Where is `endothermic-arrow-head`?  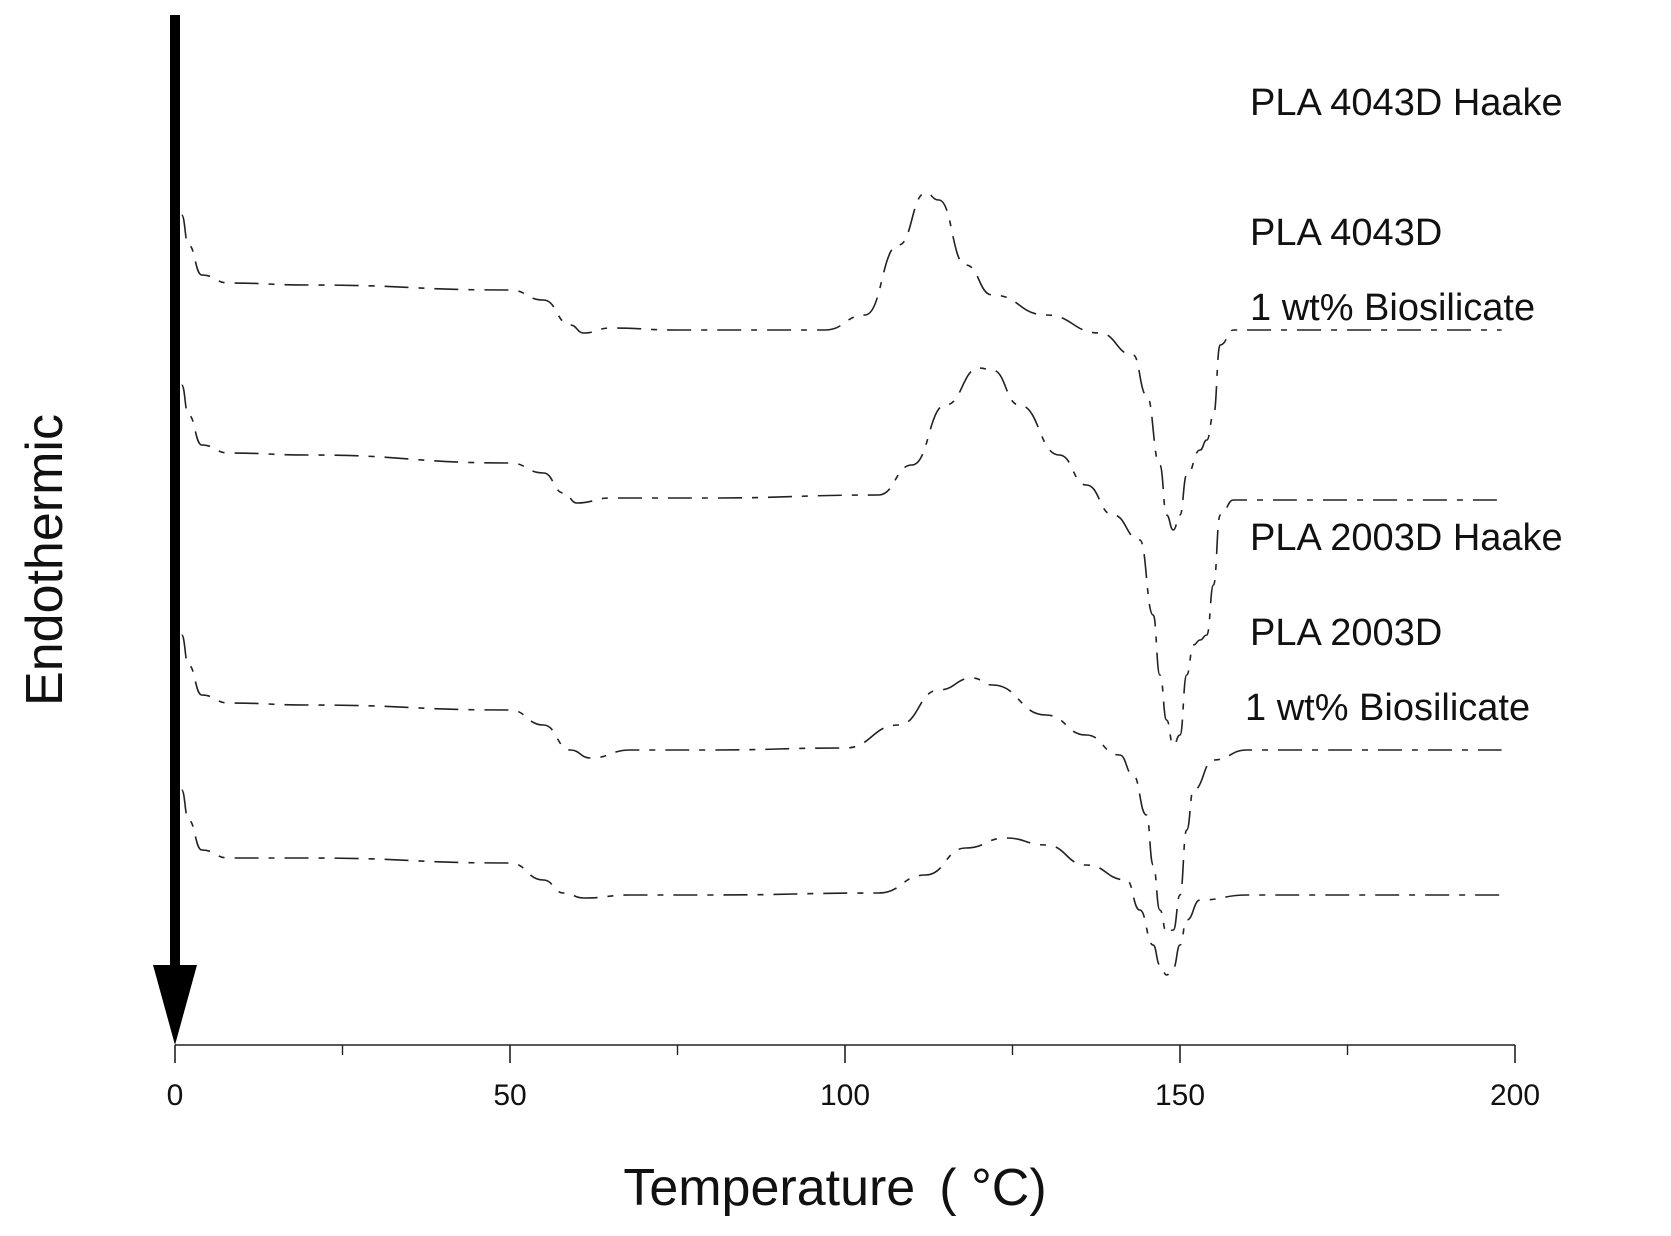 endothermic-arrow-head is located at coordinates (175, 1005).